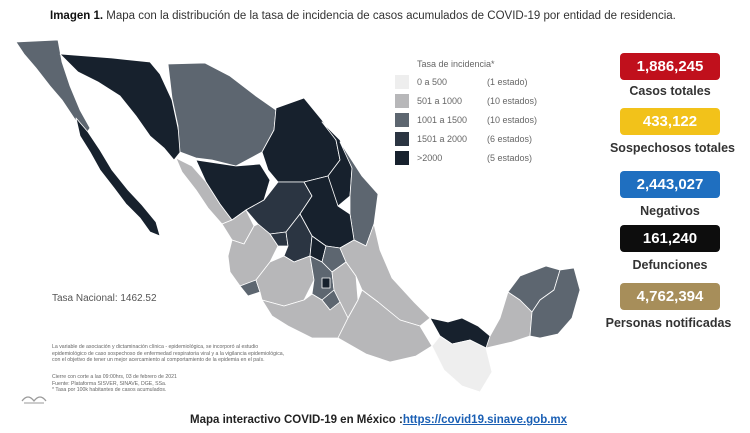 This screenshot has width=750, height=433. I want to click on legend-count: (5 estados), so click(510, 157).